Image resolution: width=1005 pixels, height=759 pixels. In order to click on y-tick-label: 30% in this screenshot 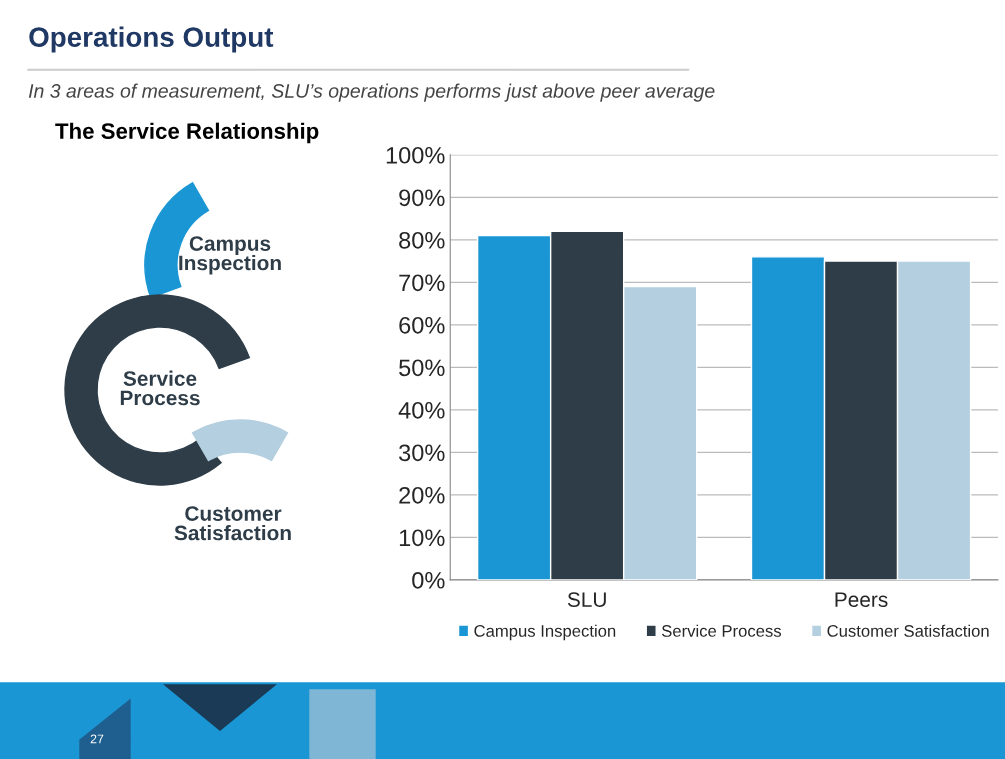, I will do `click(422, 453)`.